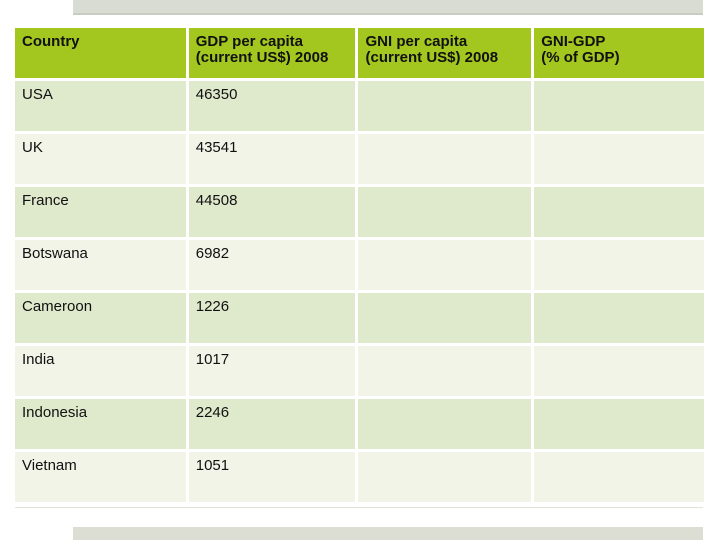 The width and height of the screenshot is (720, 540). Describe the element at coordinates (100, 53) in the screenshot. I see `col-header-country: Country` at that location.